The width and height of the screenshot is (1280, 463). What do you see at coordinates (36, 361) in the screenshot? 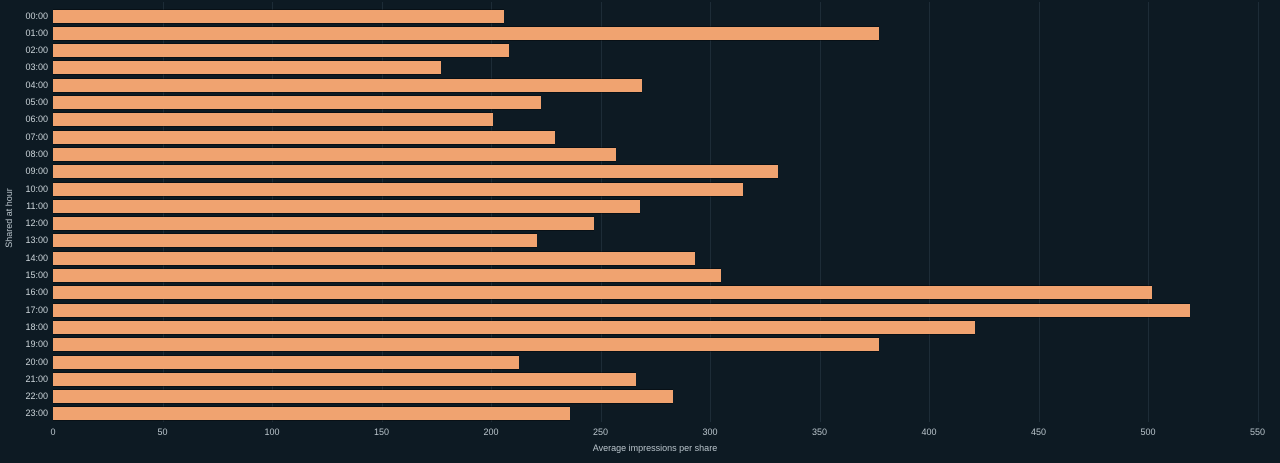
I see `y-tick-label: 20:00` at bounding box center [36, 361].